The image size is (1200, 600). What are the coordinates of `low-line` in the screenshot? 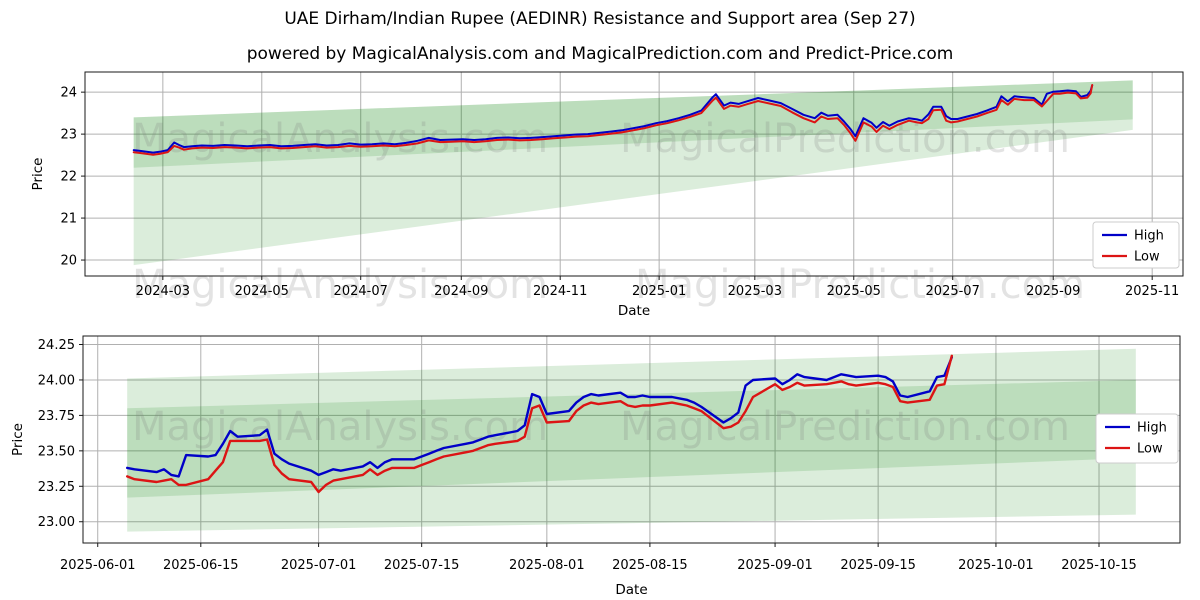 It's located at (613, 120).